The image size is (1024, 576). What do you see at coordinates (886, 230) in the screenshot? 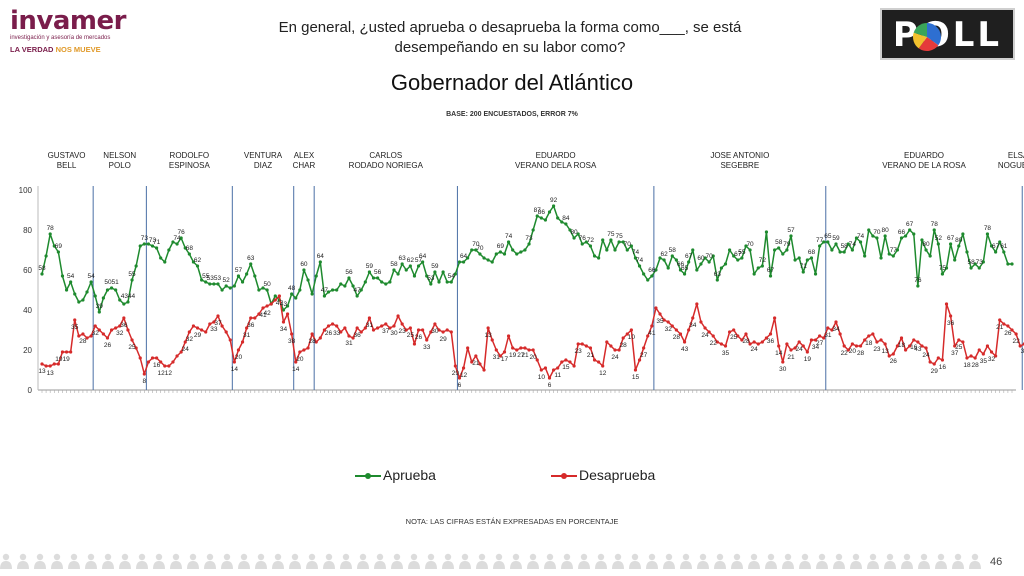
I see `data-label-aprueba: 80` at bounding box center [886, 230].